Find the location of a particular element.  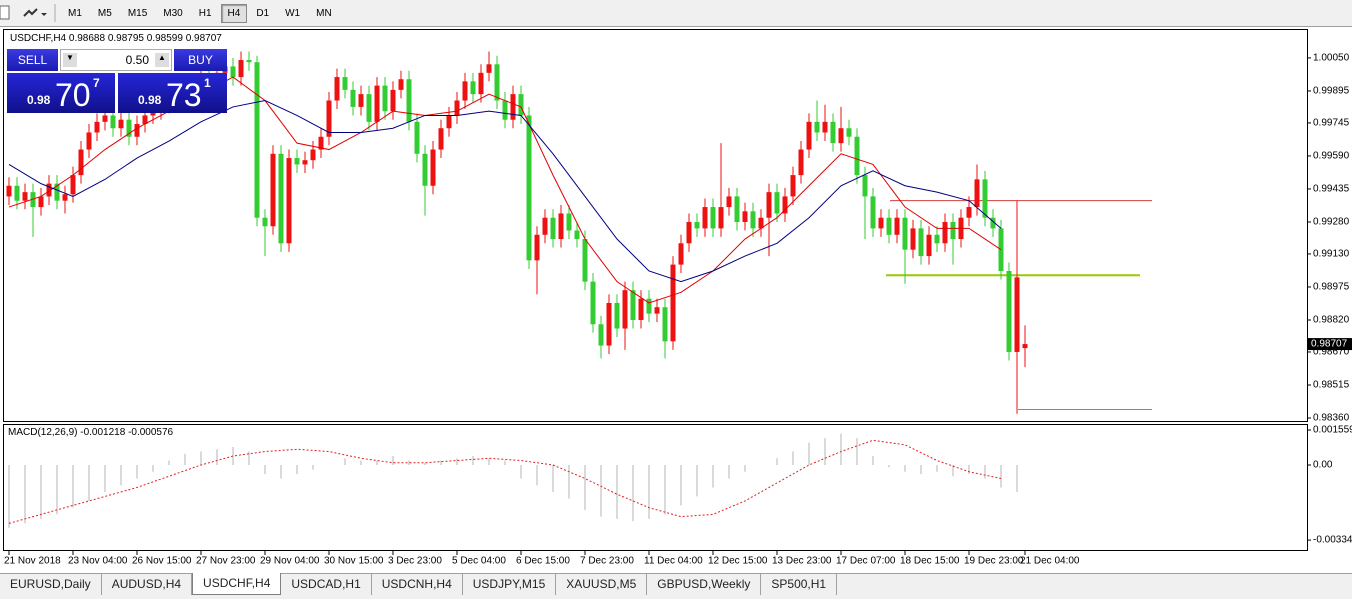

price-label: 0.98707 is located at coordinates (1329, 344).